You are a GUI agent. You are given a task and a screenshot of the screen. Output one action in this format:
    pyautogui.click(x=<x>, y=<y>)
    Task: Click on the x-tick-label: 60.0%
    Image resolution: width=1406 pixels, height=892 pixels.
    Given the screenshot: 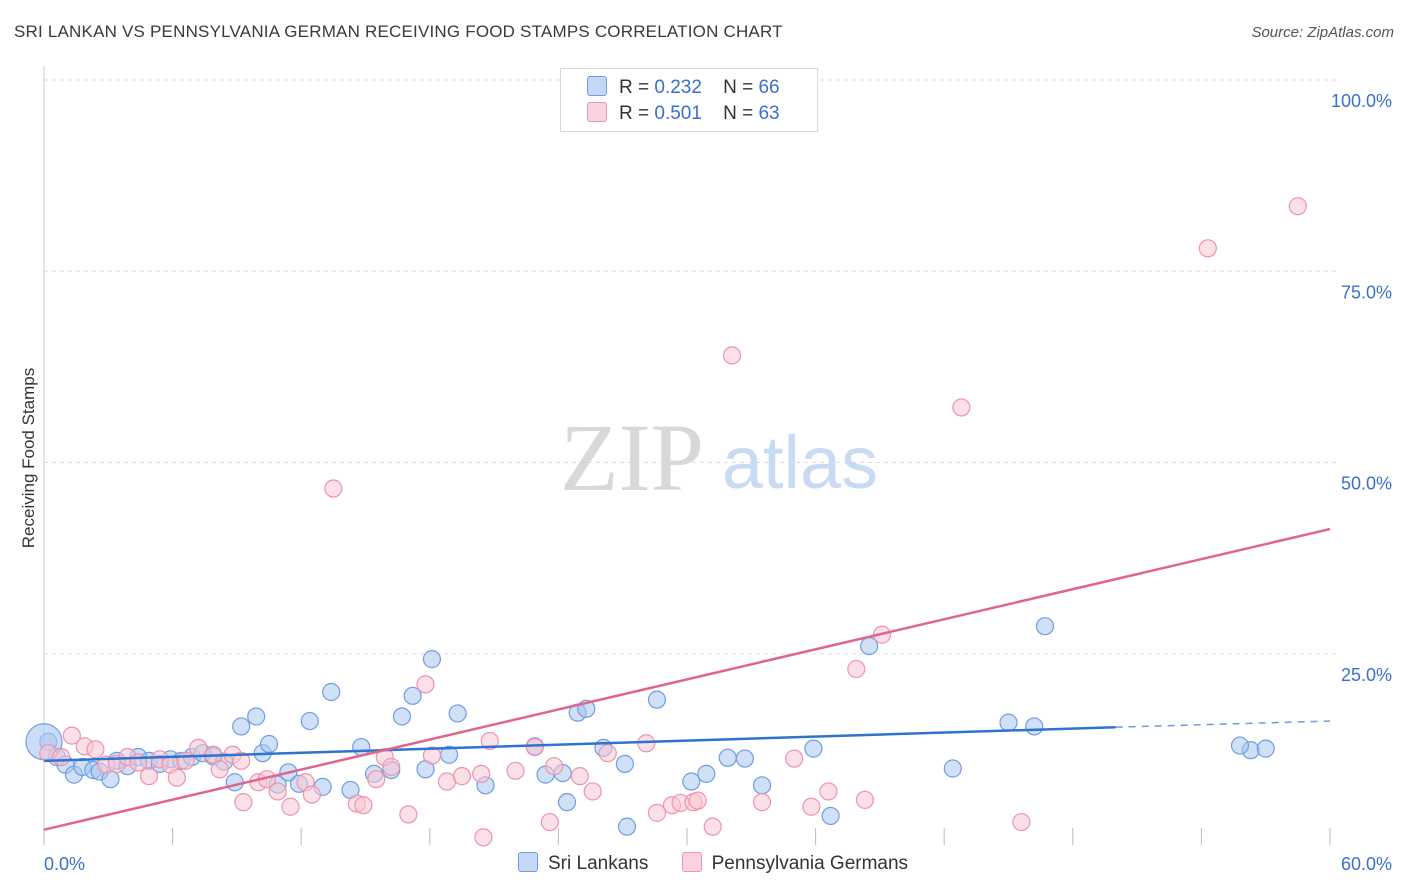 What is the action you would take?
    pyautogui.click(x=1366, y=864)
    